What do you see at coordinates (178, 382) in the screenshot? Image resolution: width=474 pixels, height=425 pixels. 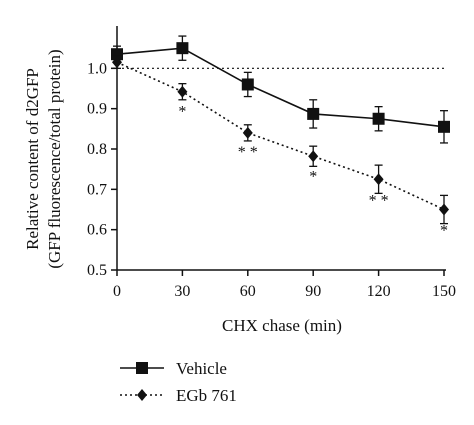 I see `legend: Vehicle EGb 761` at bounding box center [178, 382].